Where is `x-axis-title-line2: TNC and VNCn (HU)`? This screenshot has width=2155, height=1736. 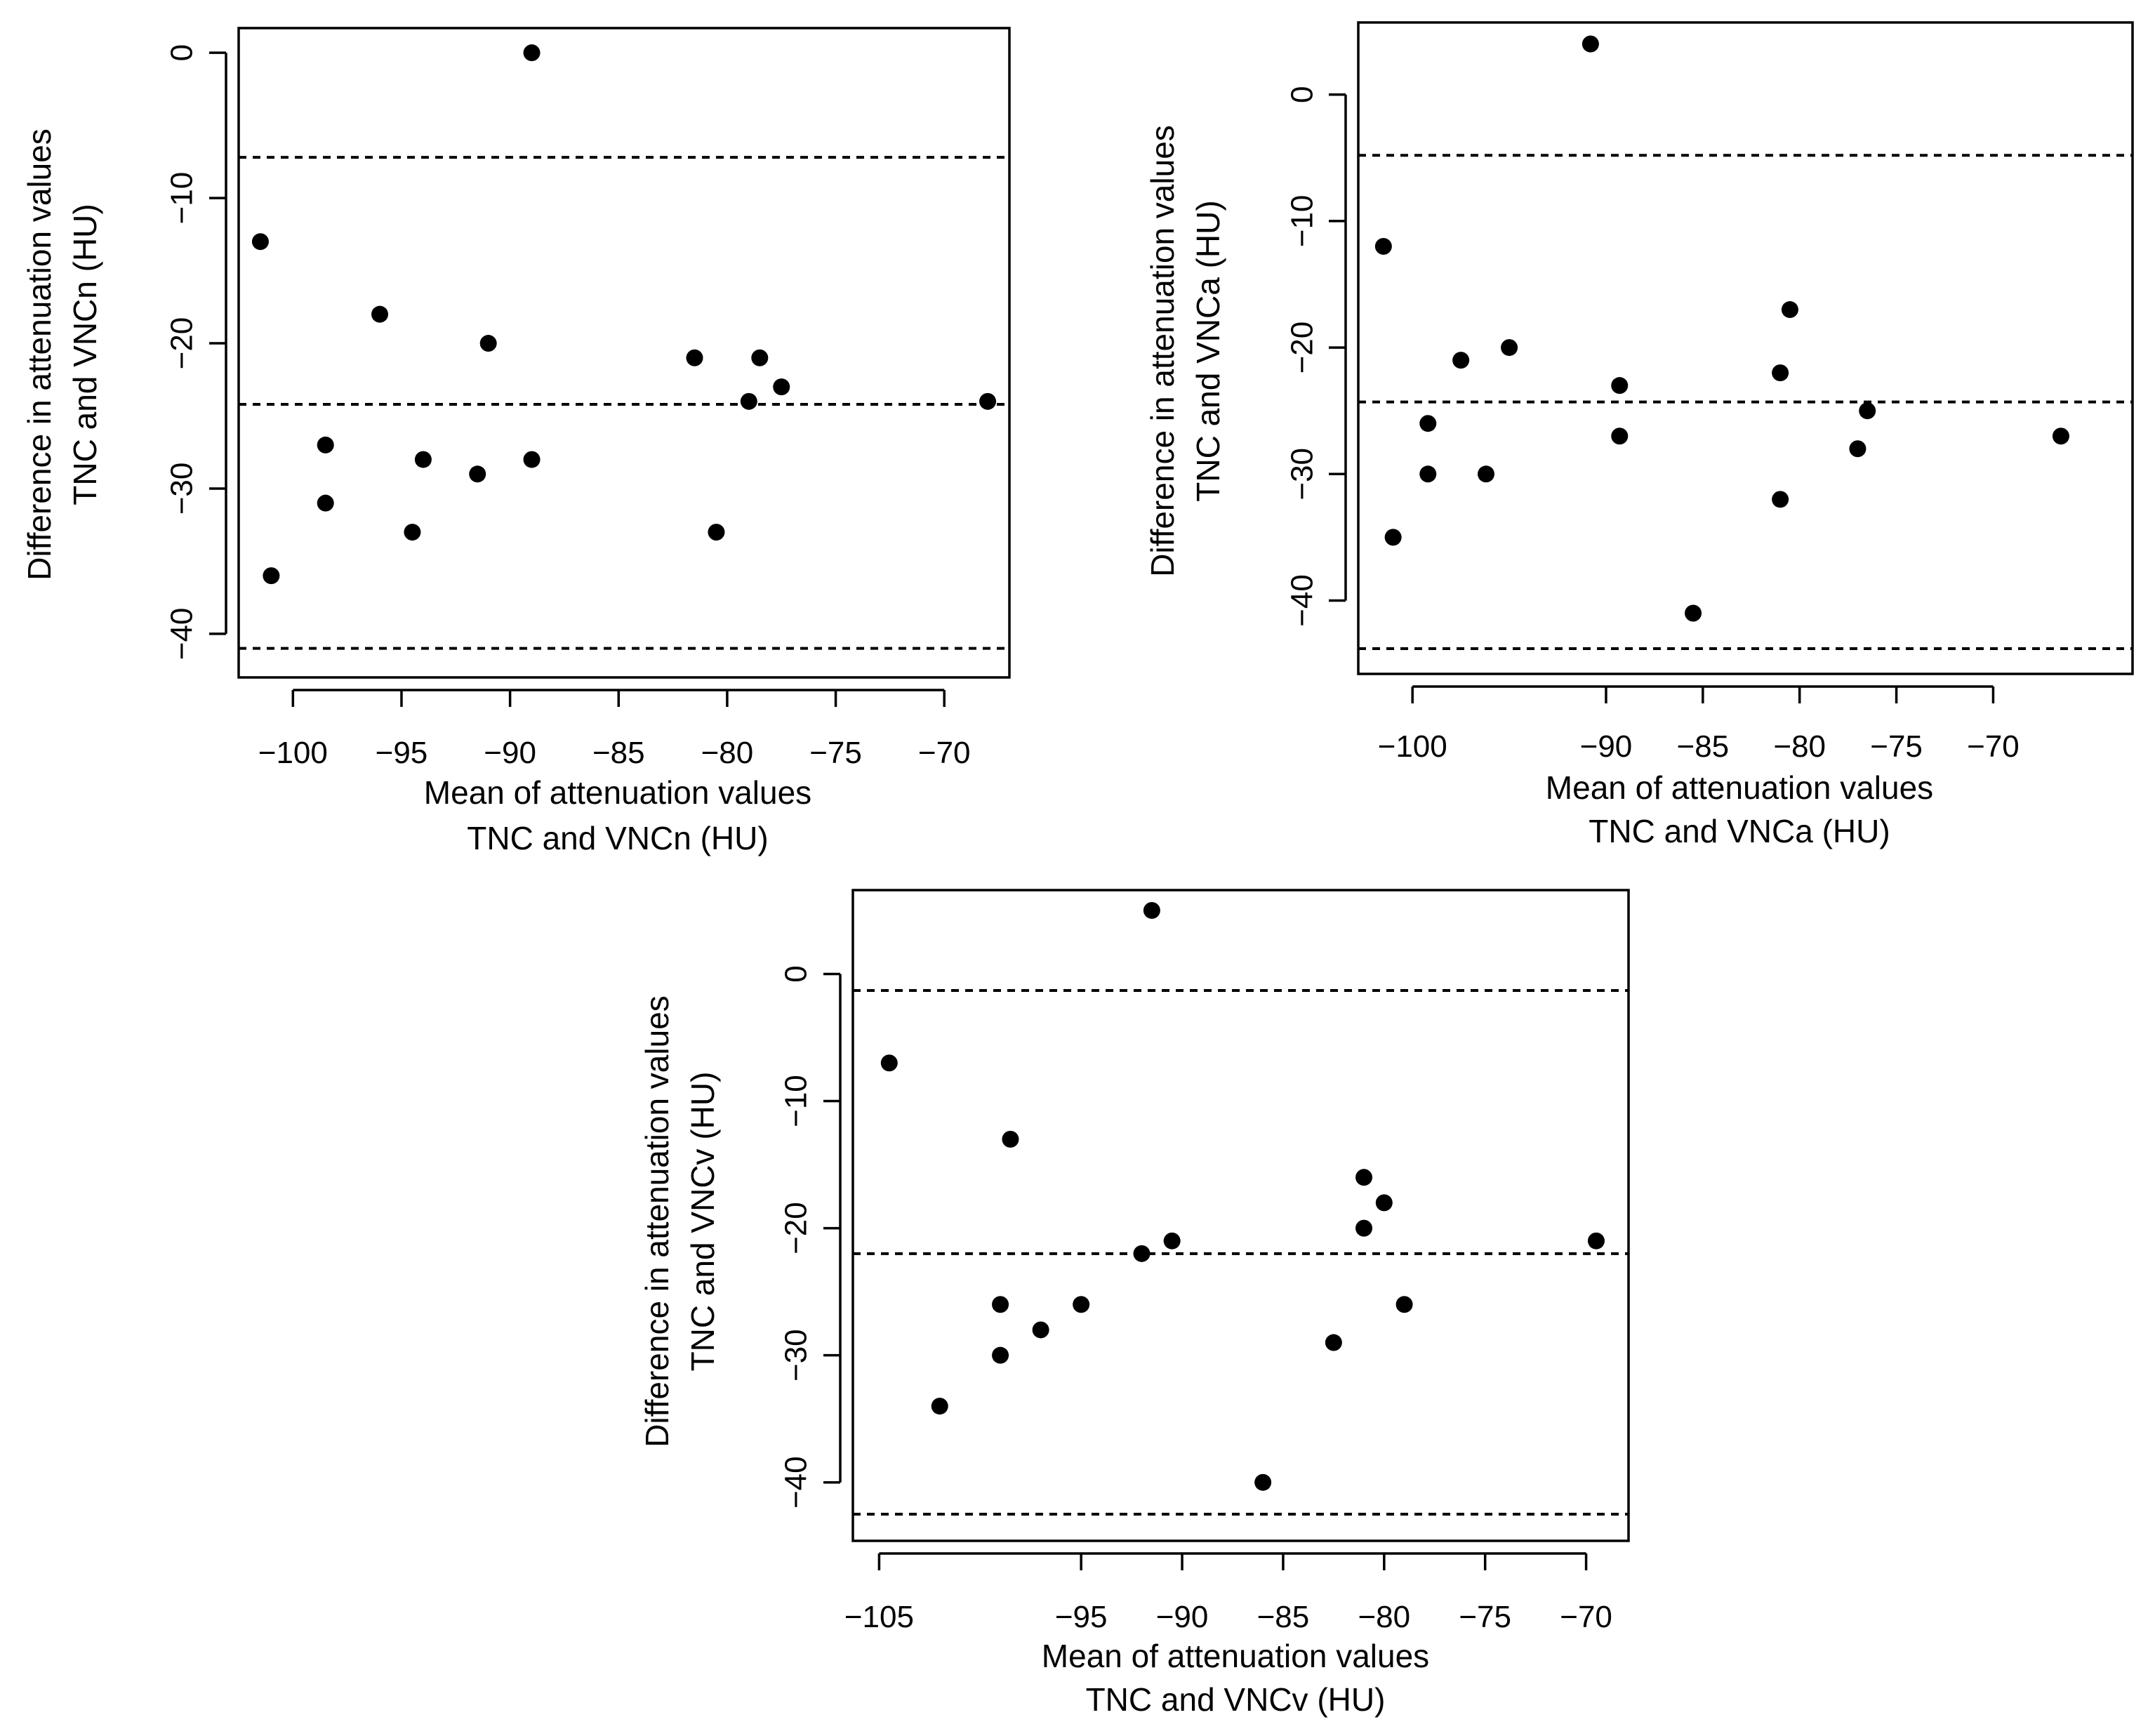 x-axis-title-line2: TNC and VNCn (HU) is located at coordinates (617, 838).